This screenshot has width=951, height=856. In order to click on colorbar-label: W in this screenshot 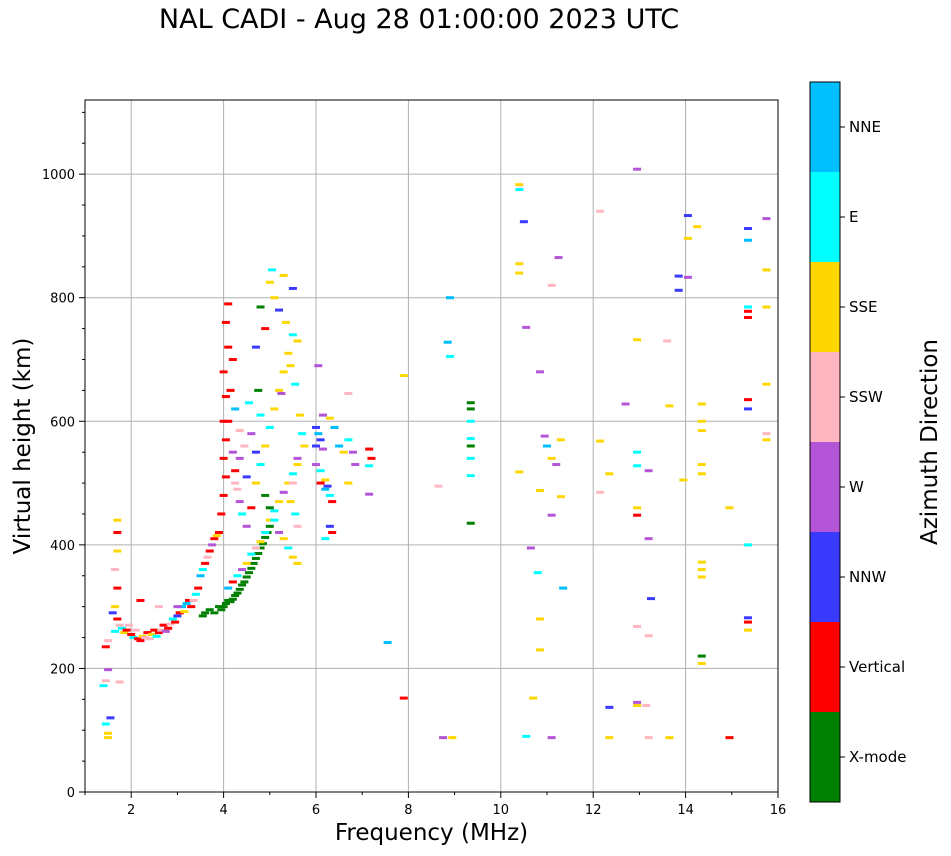, I will do `click(856, 487)`.